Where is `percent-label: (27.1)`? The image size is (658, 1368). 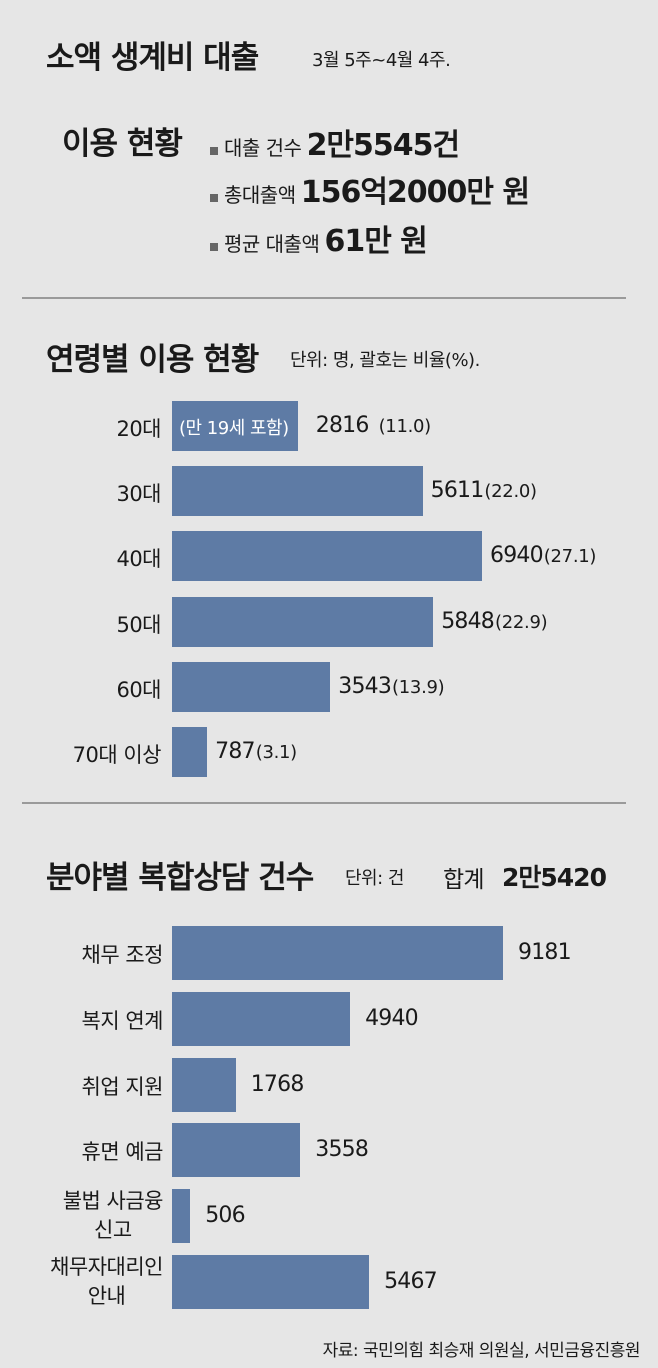
percent-label: (27.1) is located at coordinates (570, 557).